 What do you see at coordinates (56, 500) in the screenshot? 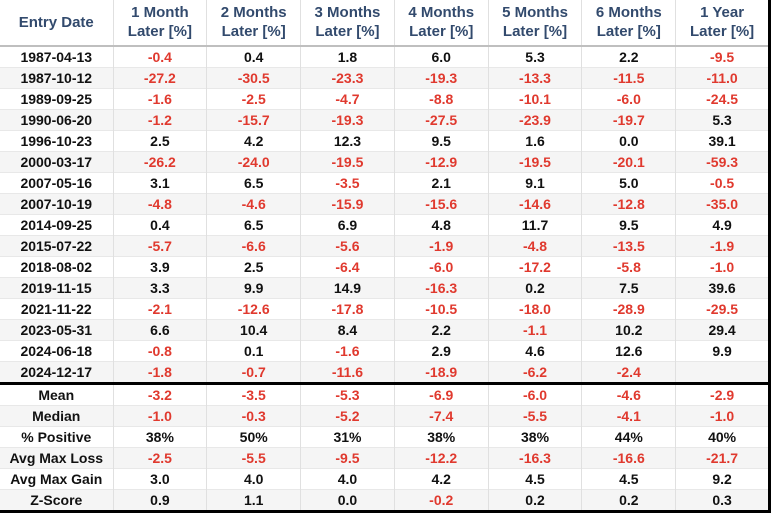
I see `summary-label-cell: Z-Score` at bounding box center [56, 500].